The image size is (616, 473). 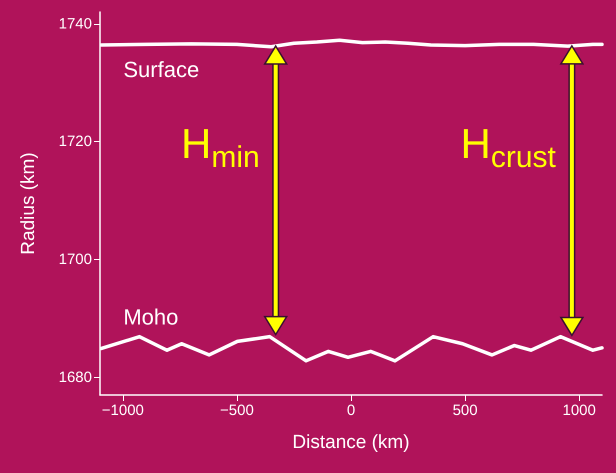 I want to click on x-tick-label: 1000, so click(x=579, y=410).